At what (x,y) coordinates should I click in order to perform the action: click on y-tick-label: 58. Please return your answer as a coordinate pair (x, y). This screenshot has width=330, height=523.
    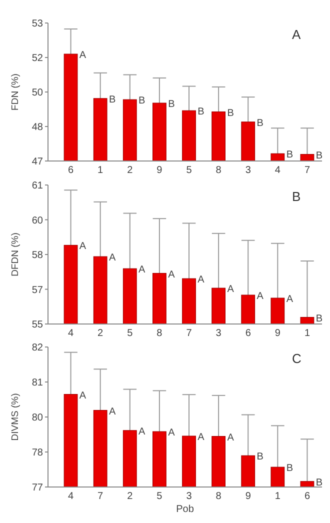
    Looking at the image, I should click on (38, 255).